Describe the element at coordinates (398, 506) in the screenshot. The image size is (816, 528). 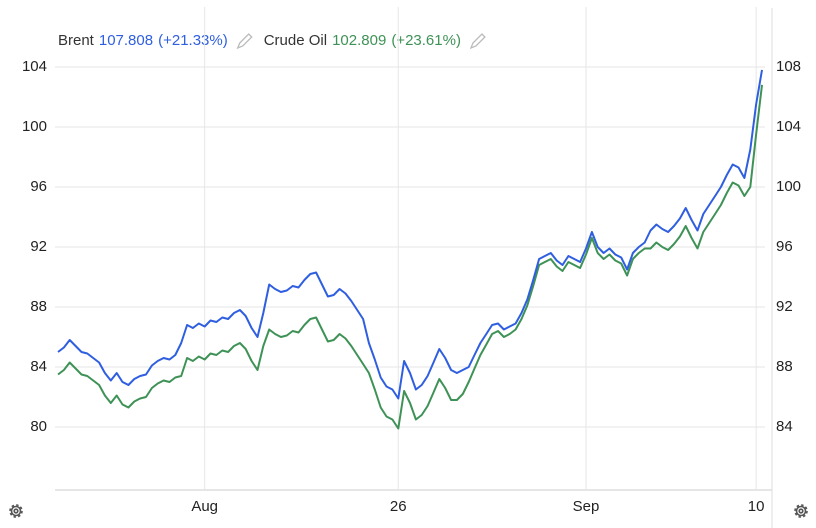
I see `x-tick-label: 26` at that location.